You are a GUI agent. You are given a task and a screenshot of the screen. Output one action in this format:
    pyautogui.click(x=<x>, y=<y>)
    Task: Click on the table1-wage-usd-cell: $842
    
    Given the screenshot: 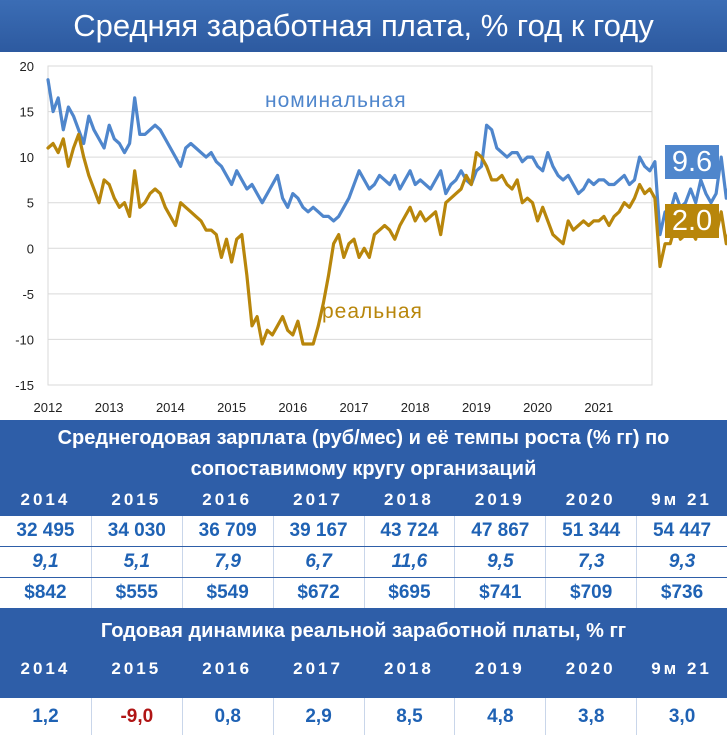 What is the action you would take?
    pyautogui.click(x=45, y=592)
    